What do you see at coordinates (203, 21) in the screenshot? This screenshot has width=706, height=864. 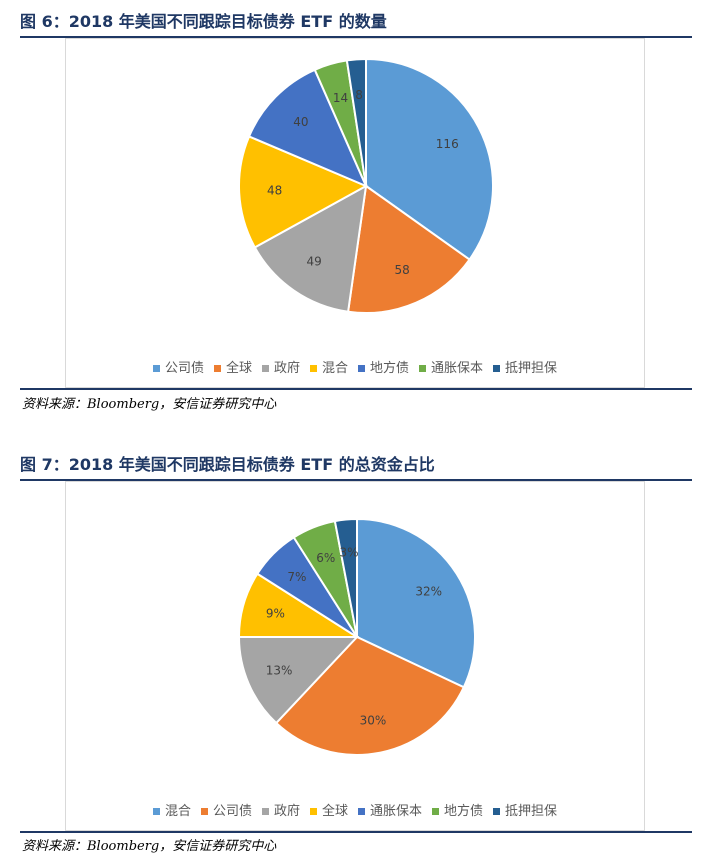 I see `figure-6-title: 图 6：2018 年美国不同跟踪目标债券 ETF 的数量` at bounding box center [203, 21].